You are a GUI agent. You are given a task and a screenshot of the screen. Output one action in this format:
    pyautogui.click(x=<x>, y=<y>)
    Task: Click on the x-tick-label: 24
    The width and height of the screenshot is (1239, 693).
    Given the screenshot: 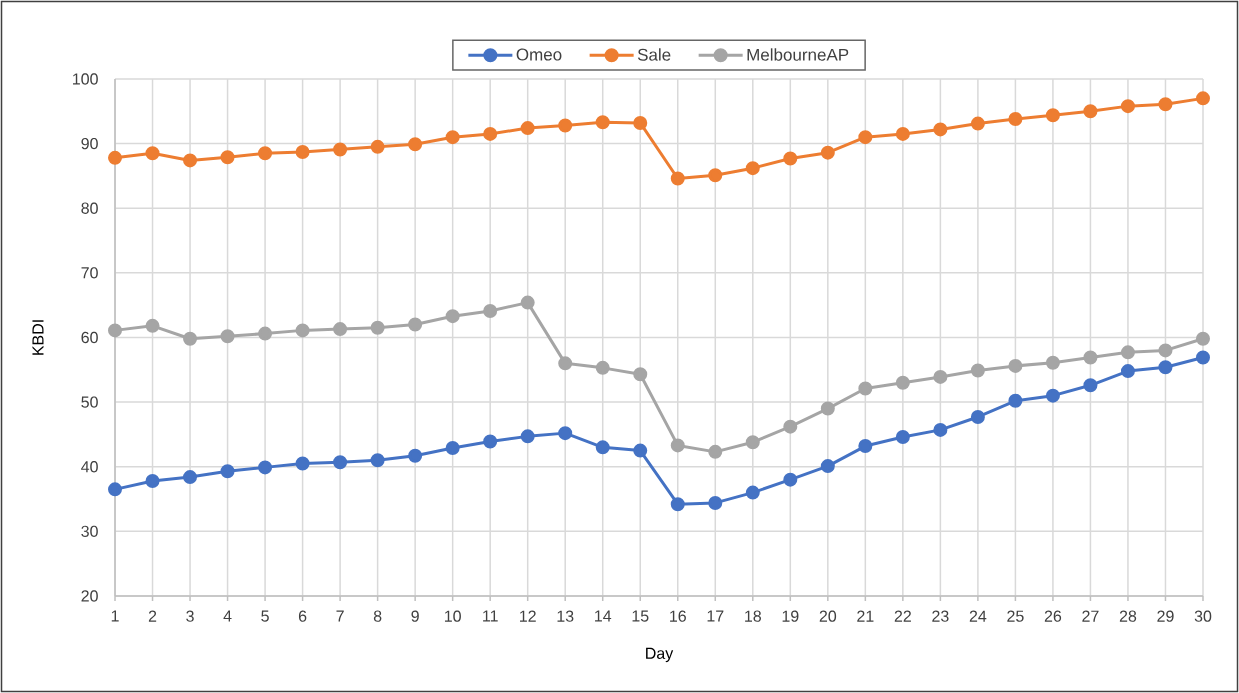 What is the action you would take?
    pyautogui.click(x=978, y=616)
    